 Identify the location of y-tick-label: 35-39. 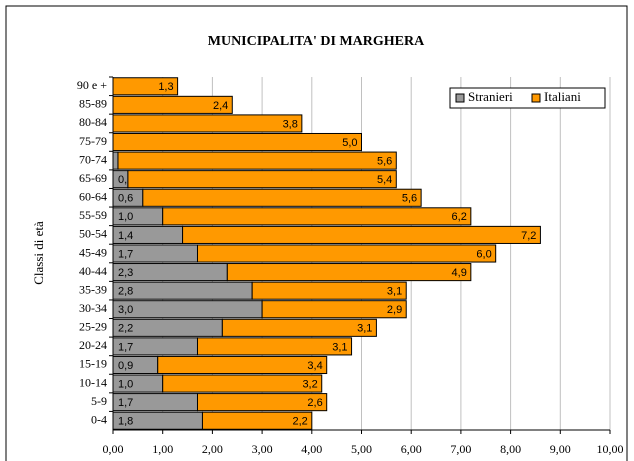
(93, 289).